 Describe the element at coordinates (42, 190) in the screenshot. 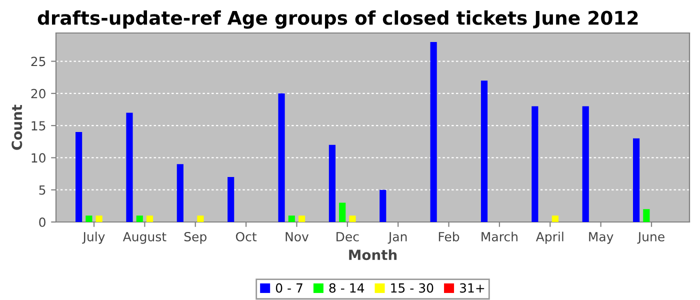

I see `y-tick-label: 5` at that location.